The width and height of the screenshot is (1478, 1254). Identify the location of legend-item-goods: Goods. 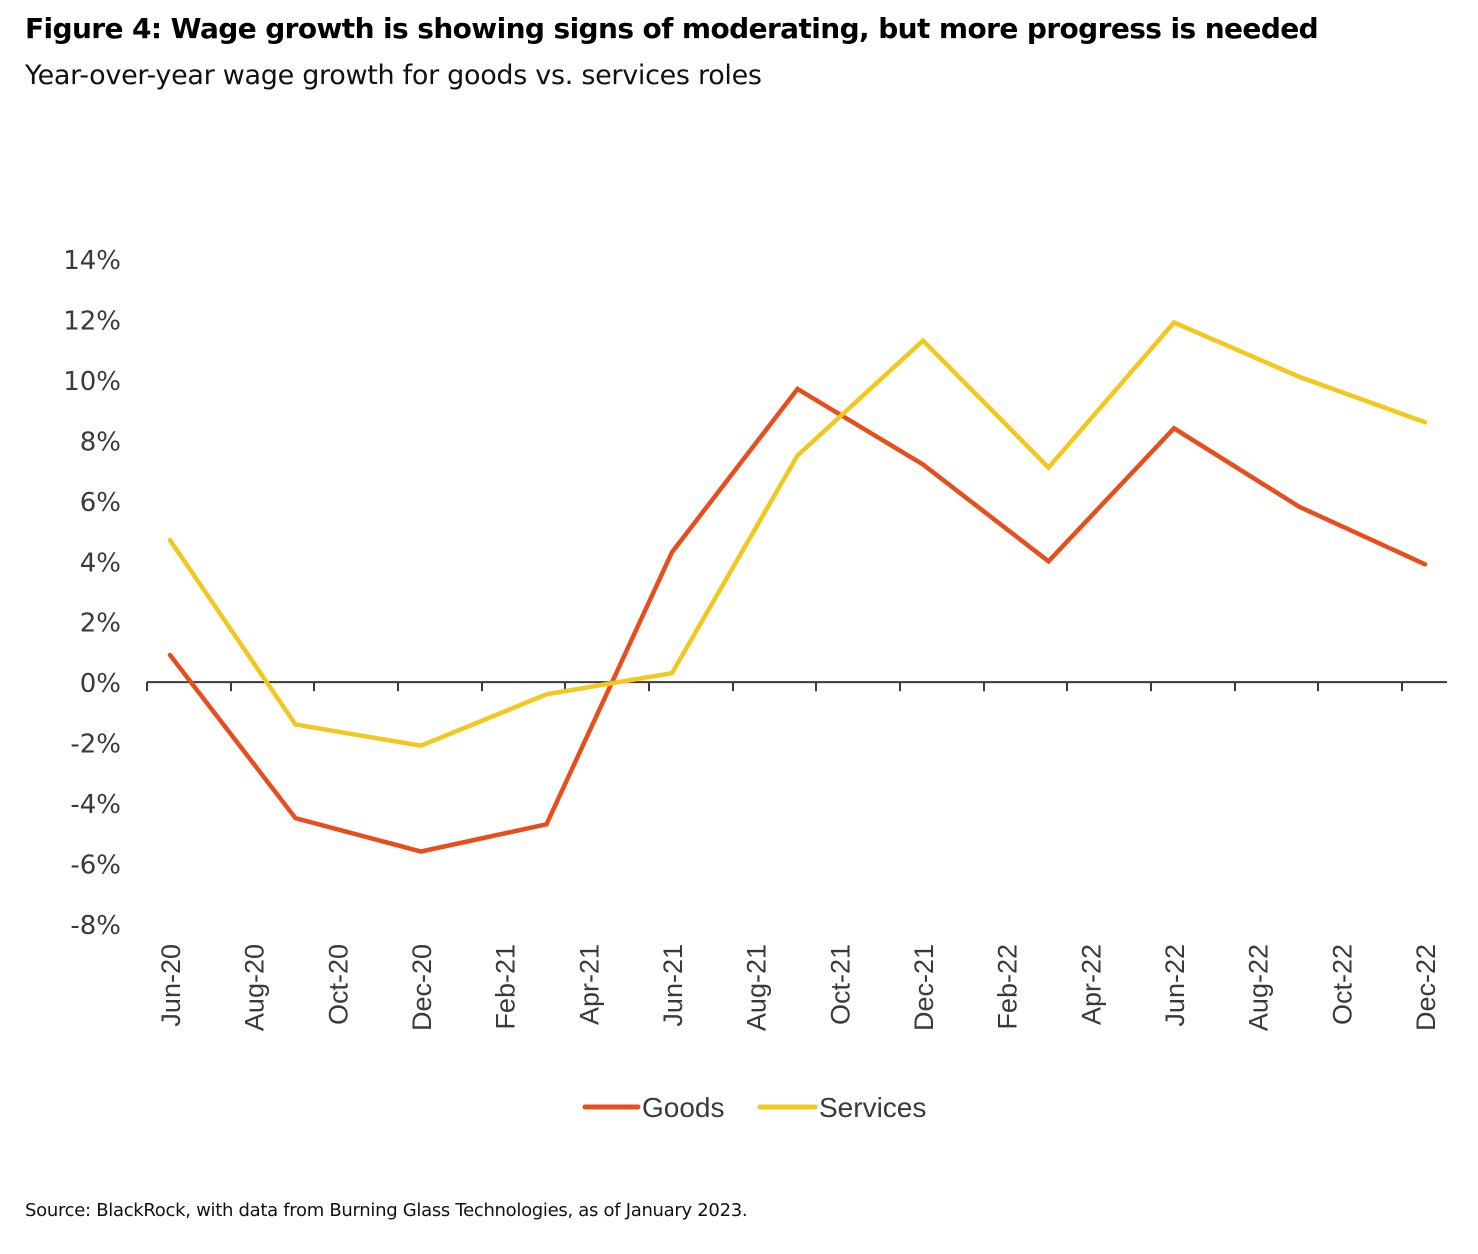
(653, 1107).